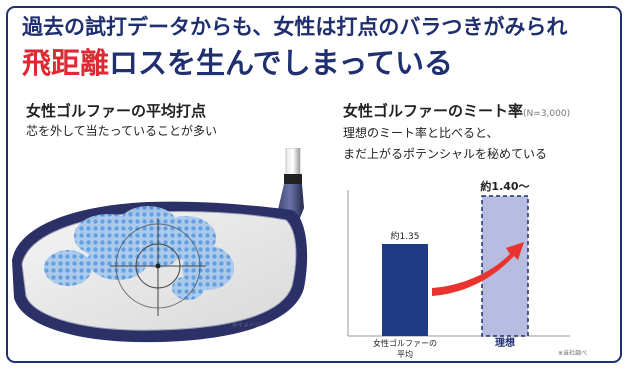 The height and width of the screenshot is (371, 630). I want to click on increase-arrow, so click(478, 269).